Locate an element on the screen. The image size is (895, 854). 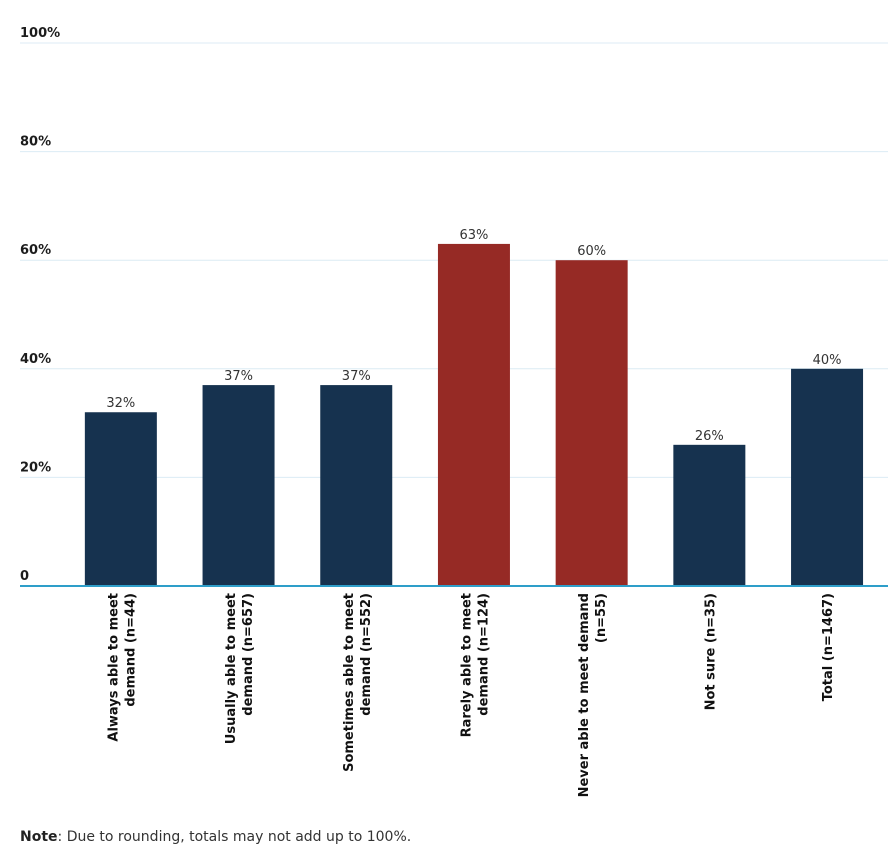
note-label: Note is located at coordinates (39, 837).